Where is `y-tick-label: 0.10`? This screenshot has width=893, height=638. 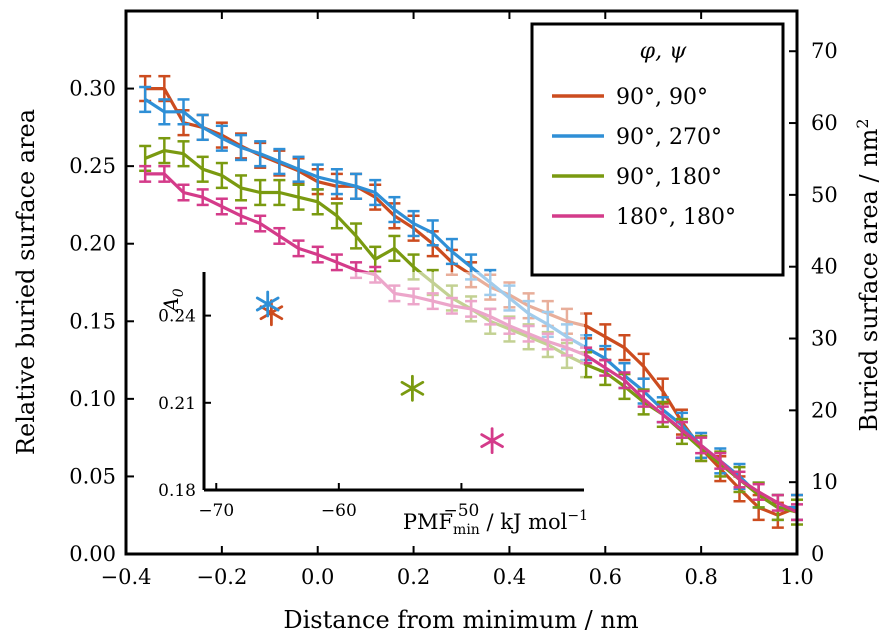
y-tick-label: 0.10 is located at coordinates (92, 399).